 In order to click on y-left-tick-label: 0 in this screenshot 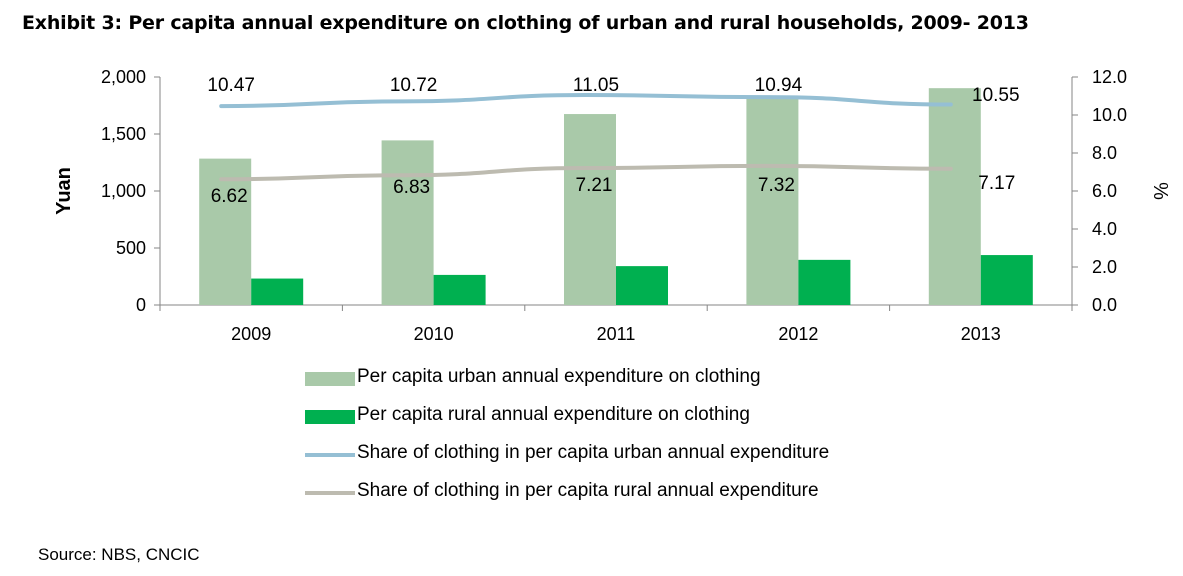, I will do `click(141, 305)`.